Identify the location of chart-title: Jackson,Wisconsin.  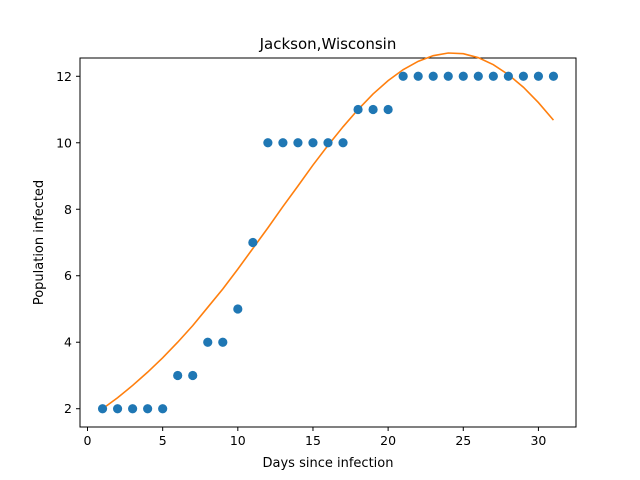
(328, 44).